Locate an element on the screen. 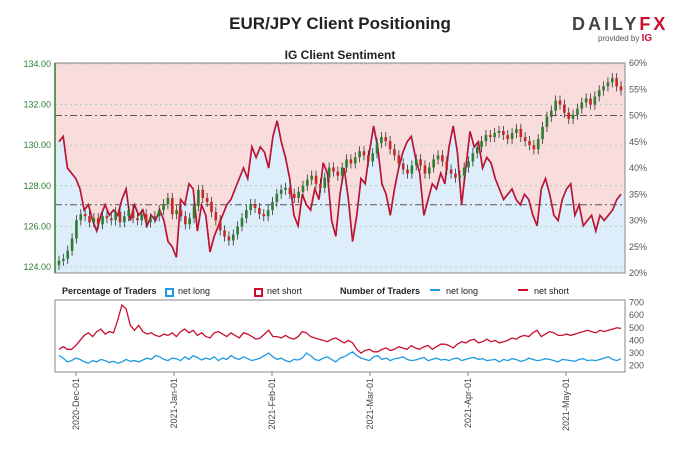  price-tick-label: 126.00 is located at coordinates (37, 226).